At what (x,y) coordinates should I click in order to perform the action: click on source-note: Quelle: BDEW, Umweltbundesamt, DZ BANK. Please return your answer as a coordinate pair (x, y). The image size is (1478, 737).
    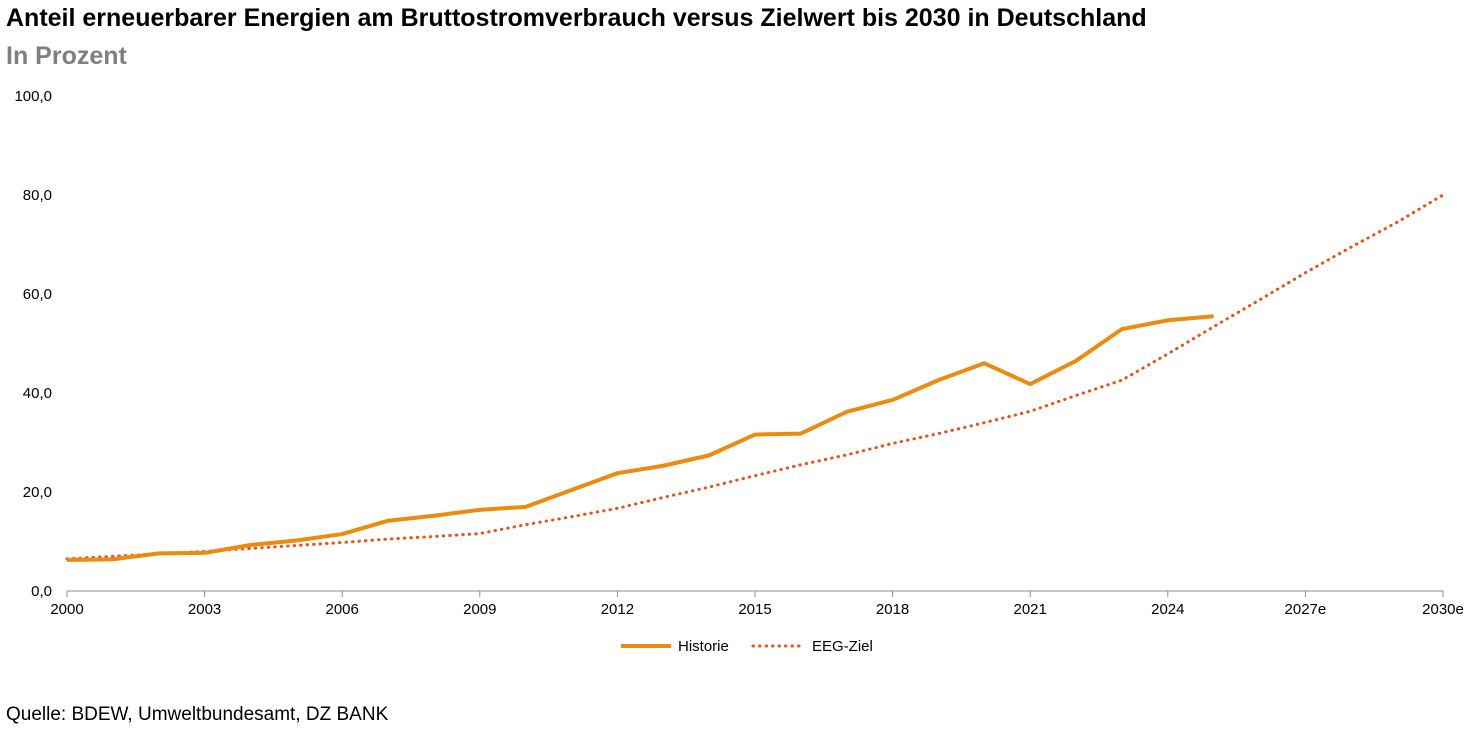
    Looking at the image, I should click on (197, 714).